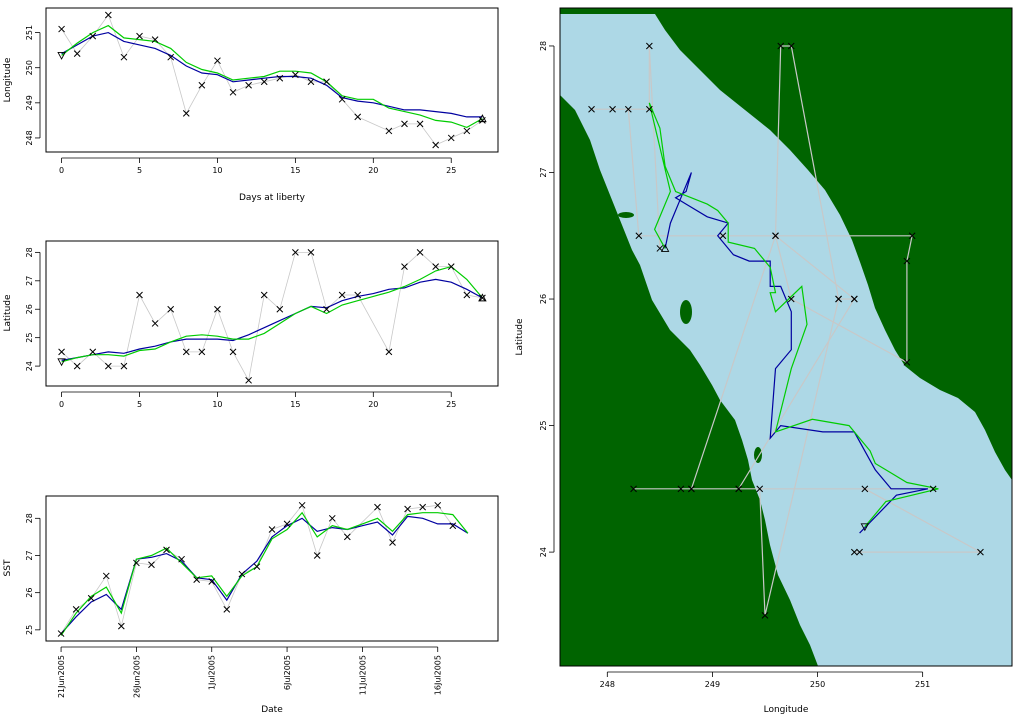 This screenshot has height=716, width=1024. I want to click on x-tick-label: 251, so click(922, 684).